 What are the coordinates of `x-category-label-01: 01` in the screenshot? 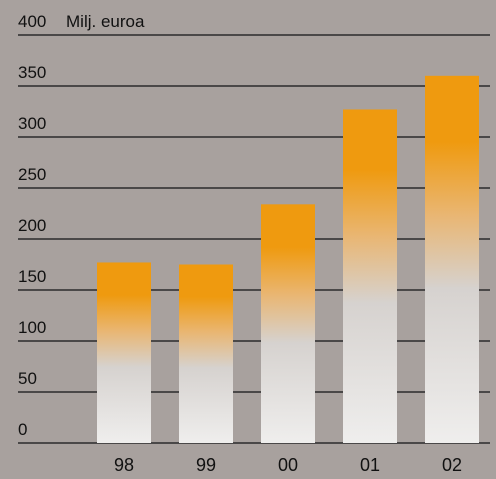 It's located at (370, 465).